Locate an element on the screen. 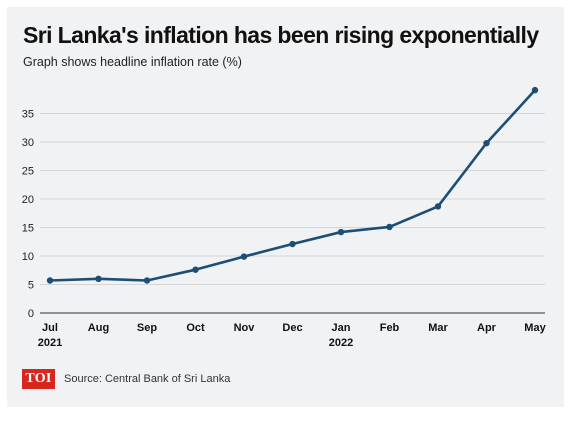 The image size is (583, 422). y-tick-label: 10 is located at coordinates (28, 257).